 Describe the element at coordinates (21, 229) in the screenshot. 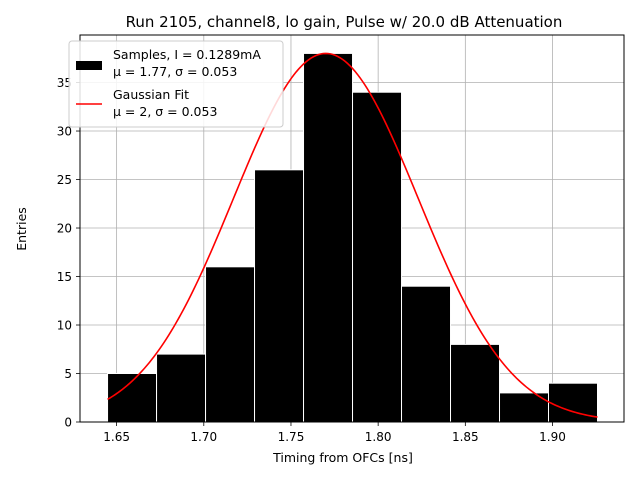

I see `y-axis-label: Entries` at that location.